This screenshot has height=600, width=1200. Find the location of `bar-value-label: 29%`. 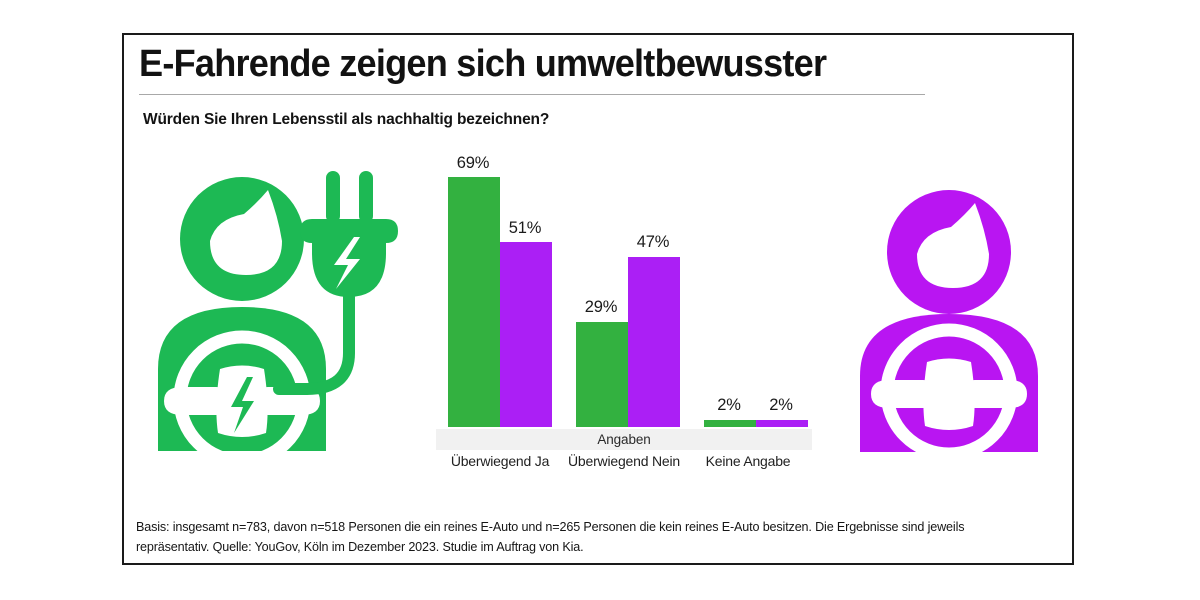

bar-value-label: 29% is located at coordinates (601, 307).